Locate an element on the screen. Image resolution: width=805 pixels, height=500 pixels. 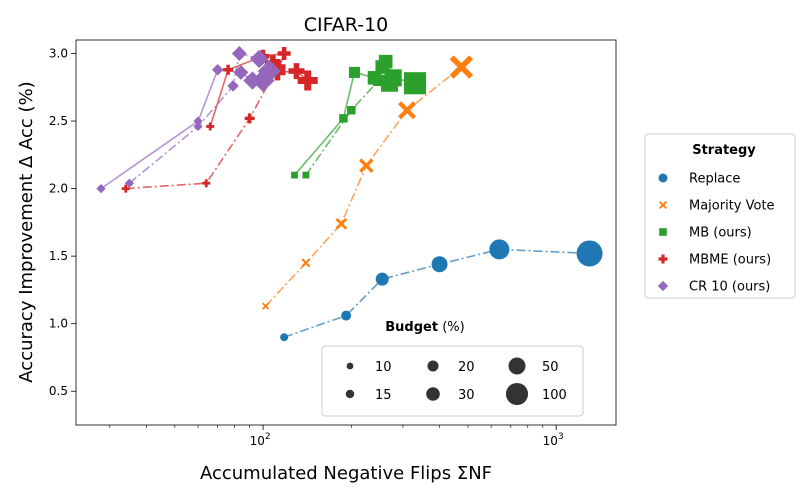
x-tick-exponent: 3 is located at coordinates (561, 437).